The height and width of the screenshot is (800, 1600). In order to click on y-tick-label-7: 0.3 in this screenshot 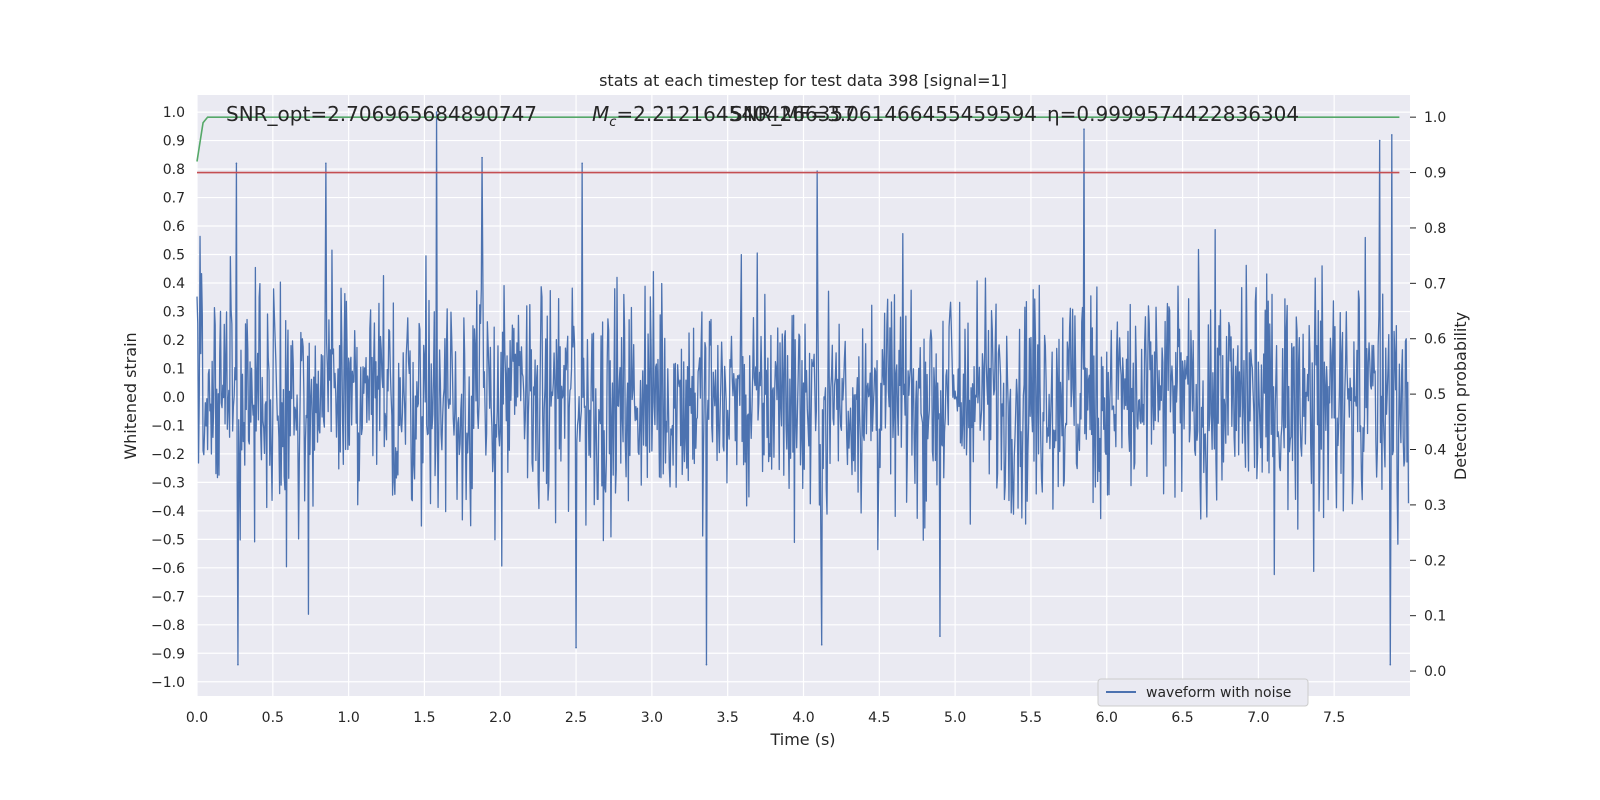, I will do `click(174, 312)`.